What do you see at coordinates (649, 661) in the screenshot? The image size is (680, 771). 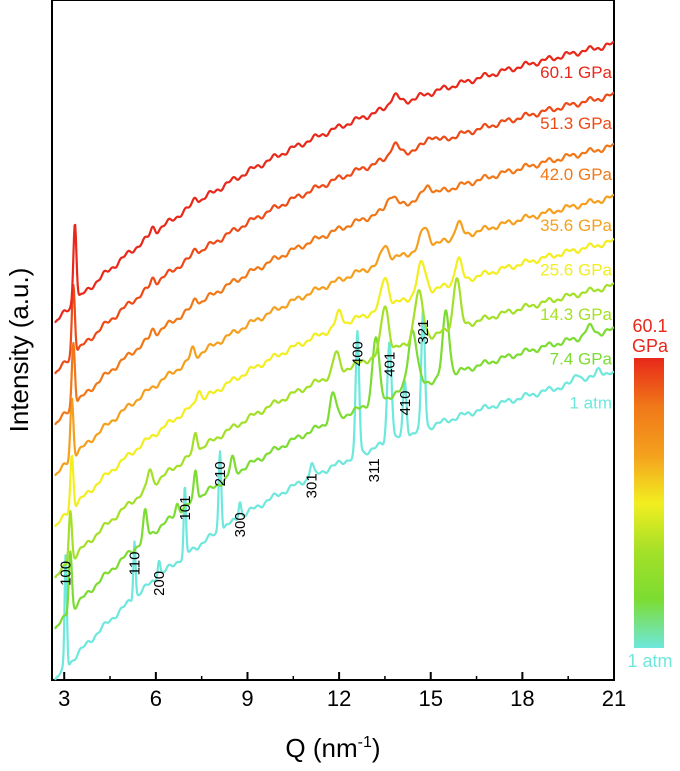 I see `colorbar-bottom-label: 1 atm` at bounding box center [649, 661].